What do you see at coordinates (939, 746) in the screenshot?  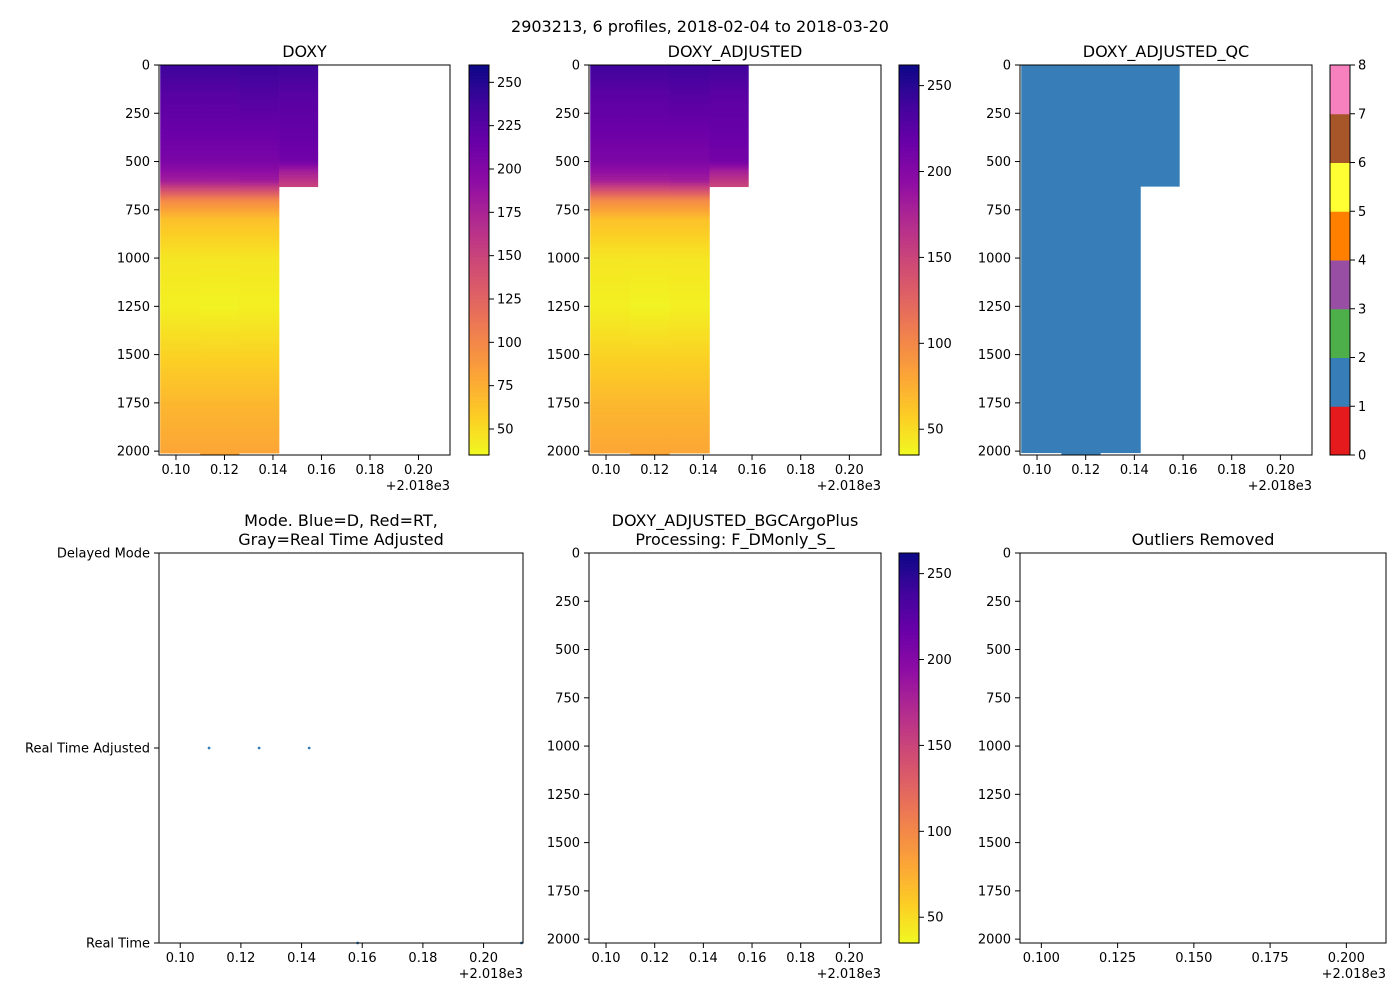 I see `colorbar-tick-label: 150` at bounding box center [939, 746].